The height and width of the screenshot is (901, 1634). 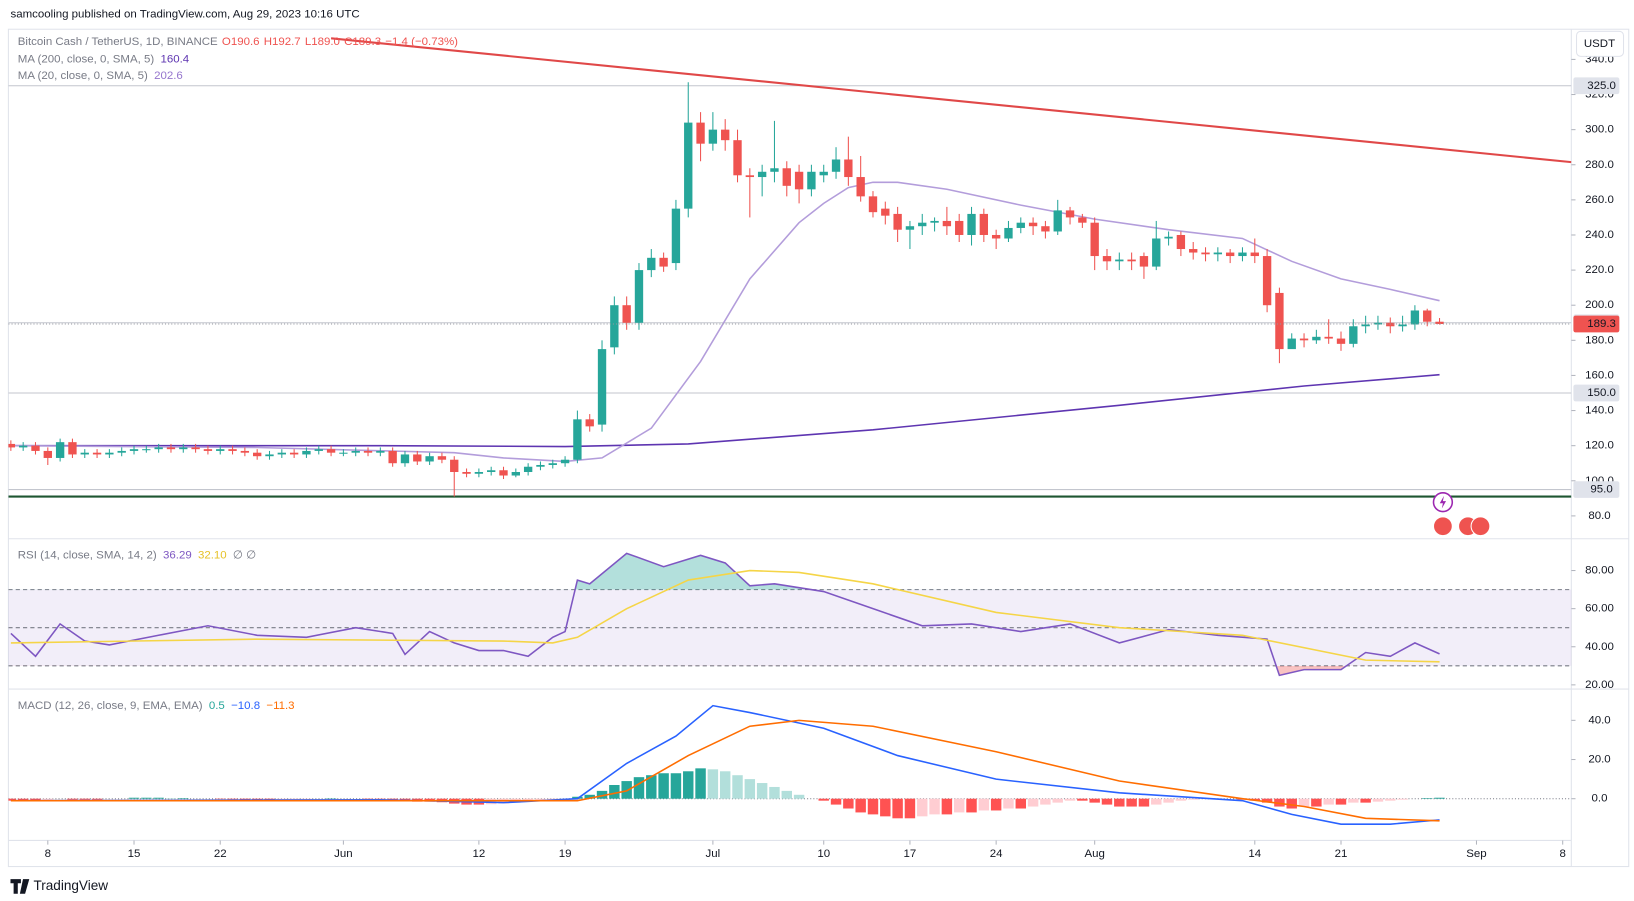 What do you see at coordinates (1476, 854) in the screenshot?
I see `x-tick-label: Sep` at bounding box center [1476, 854].